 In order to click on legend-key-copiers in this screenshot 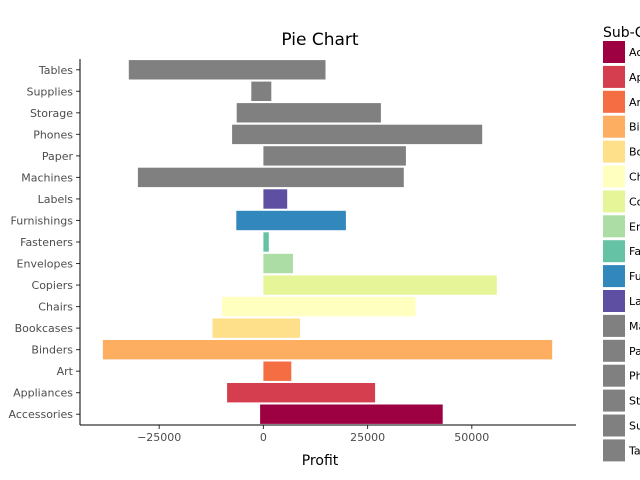, I will do `click(614, 201)`.